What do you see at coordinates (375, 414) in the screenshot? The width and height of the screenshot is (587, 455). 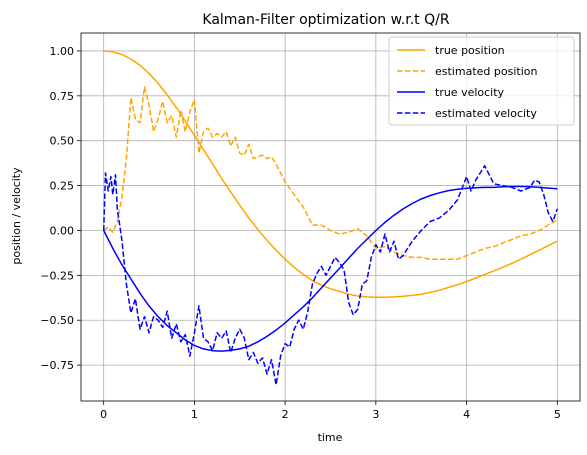 I see `x-tick-label: 3` at bounding box center [375, 414].